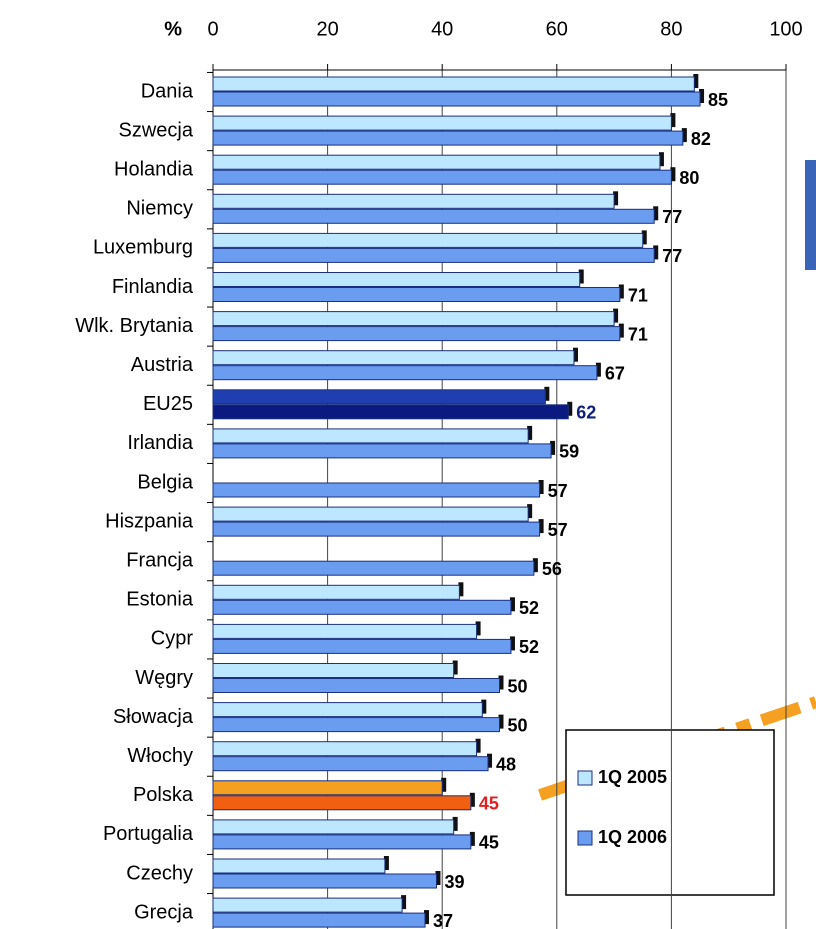 This screenshot has height=929, width=816. I want to click on value-label: 48, so click(506, 764).